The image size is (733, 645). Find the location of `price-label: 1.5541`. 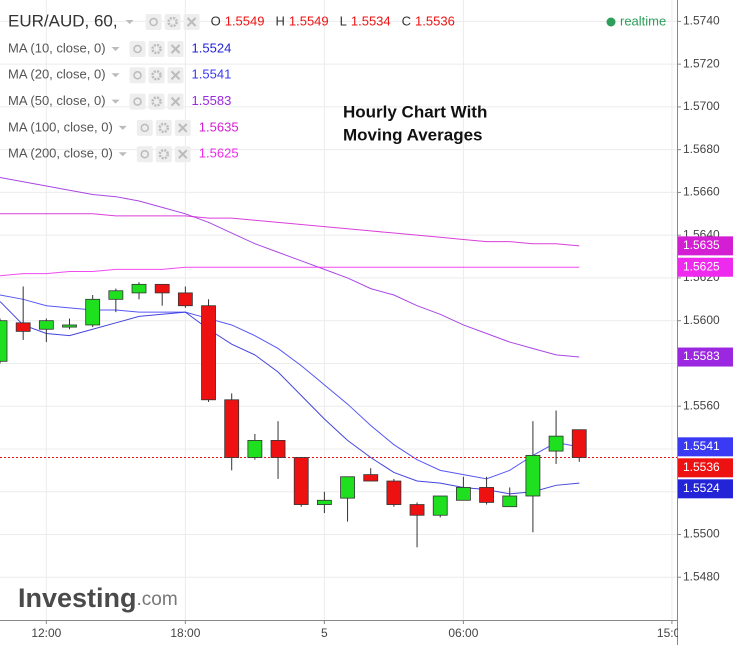

price-label: 1.5541 is located at coordinates (701, 446).